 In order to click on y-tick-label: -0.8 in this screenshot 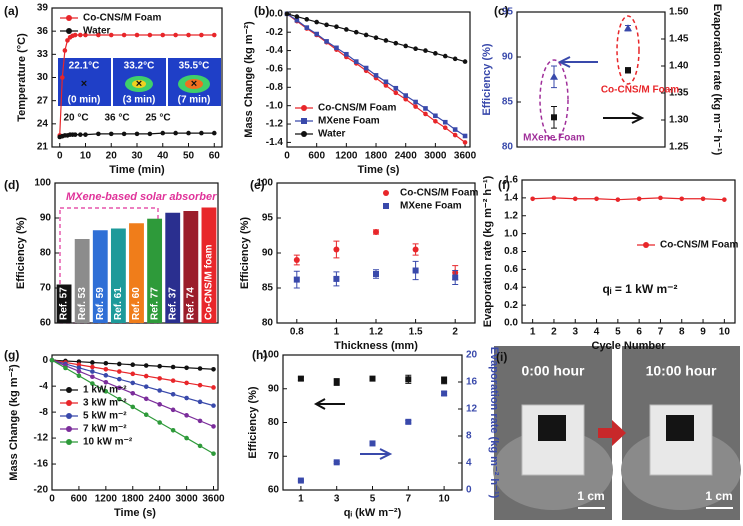, I will do `click(275, 87)`.